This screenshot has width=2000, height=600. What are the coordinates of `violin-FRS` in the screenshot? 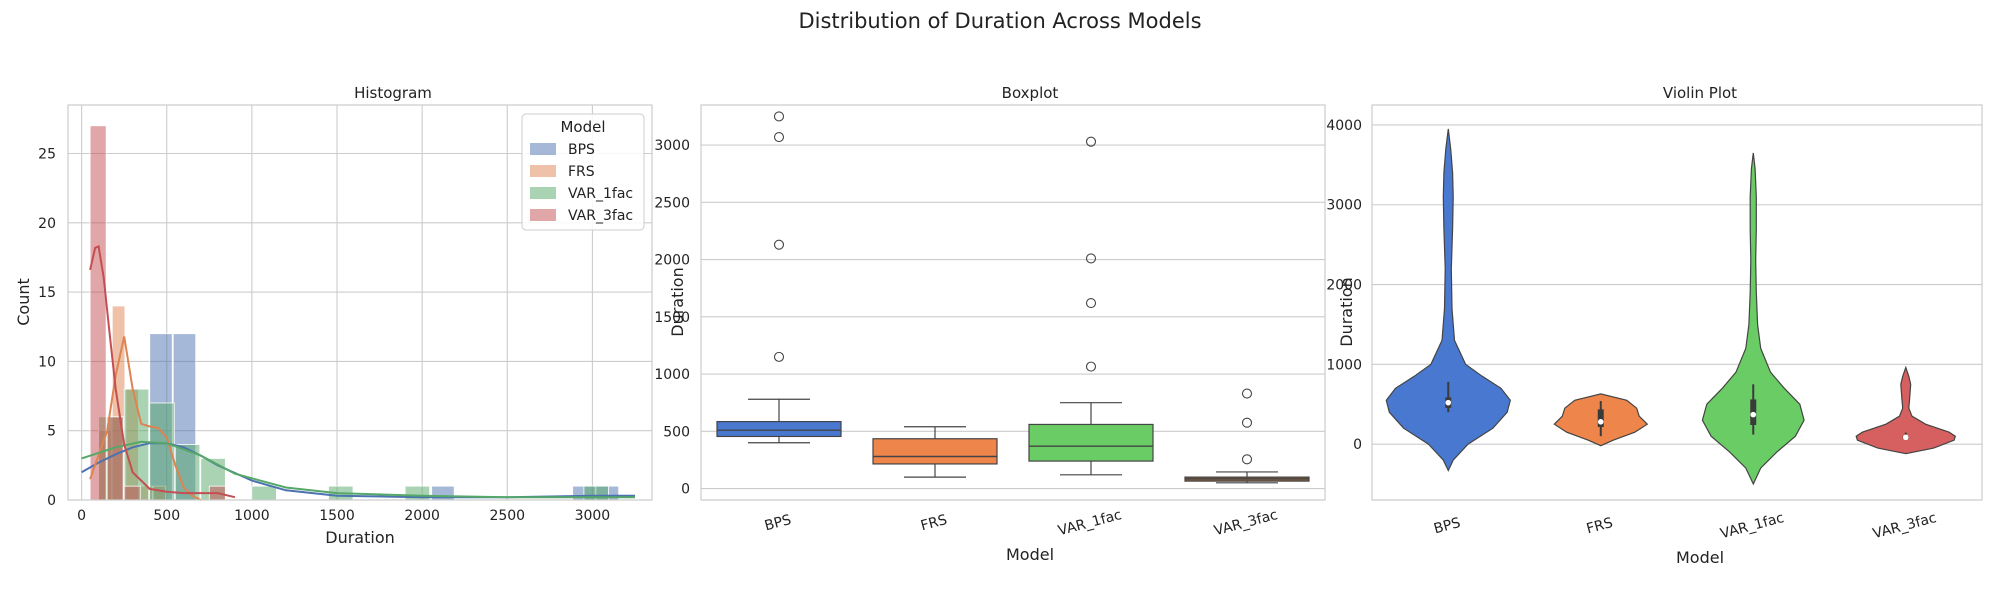 It's located at (1601, 420).